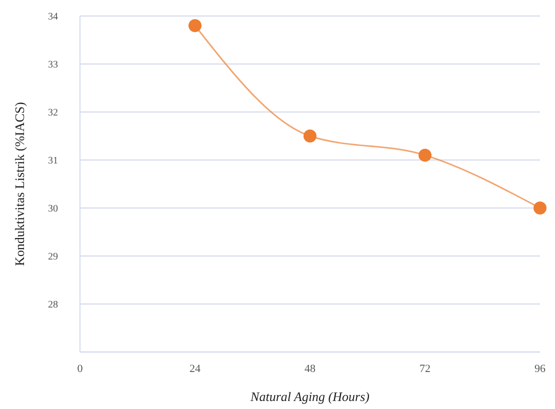  What do you see at coordinates (53, 65) in the screenshot?
I see `y-tick-label: 33` at bounding box center [53, 65].